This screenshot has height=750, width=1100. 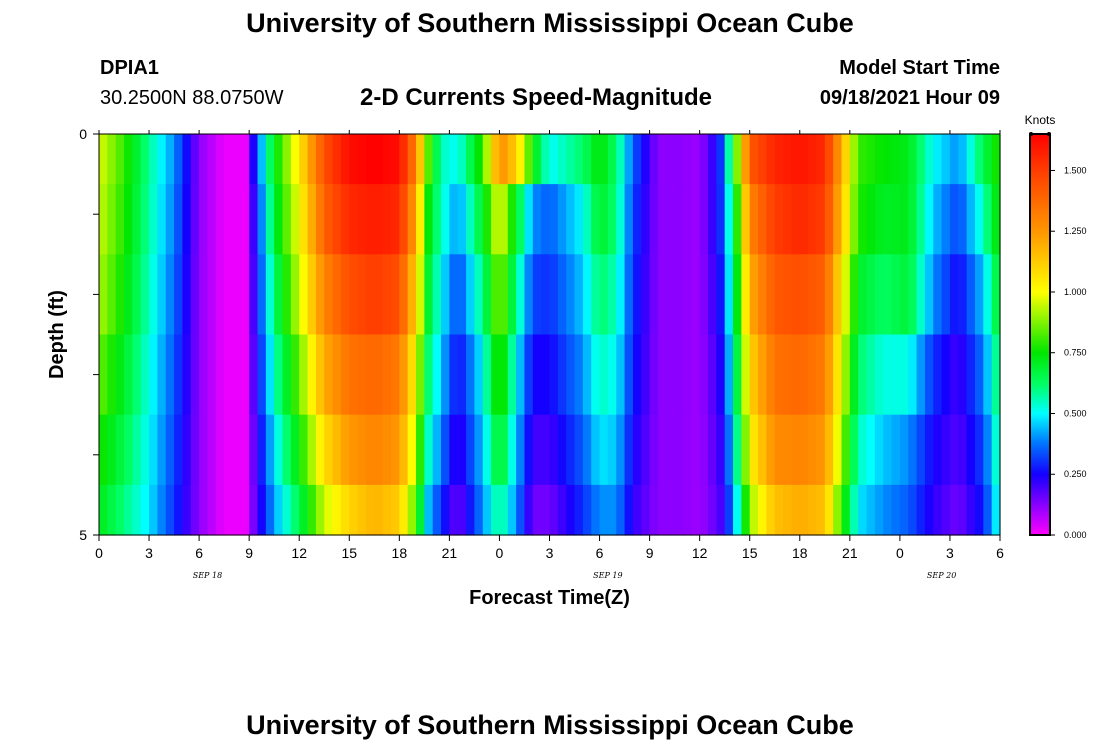 What do you see at coordinates (99, 553) in the screenshot?
I see `x-tick-label: 0` at bounding box center [99, 553].